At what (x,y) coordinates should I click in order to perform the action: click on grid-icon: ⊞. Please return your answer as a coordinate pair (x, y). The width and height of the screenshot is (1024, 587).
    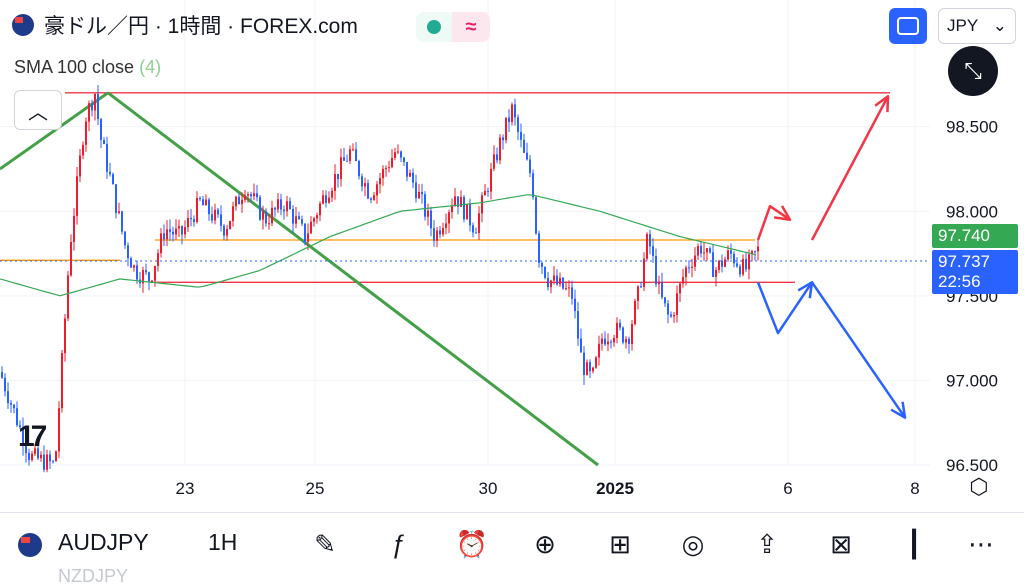
    Looking at the image, I should click on (620, 543).